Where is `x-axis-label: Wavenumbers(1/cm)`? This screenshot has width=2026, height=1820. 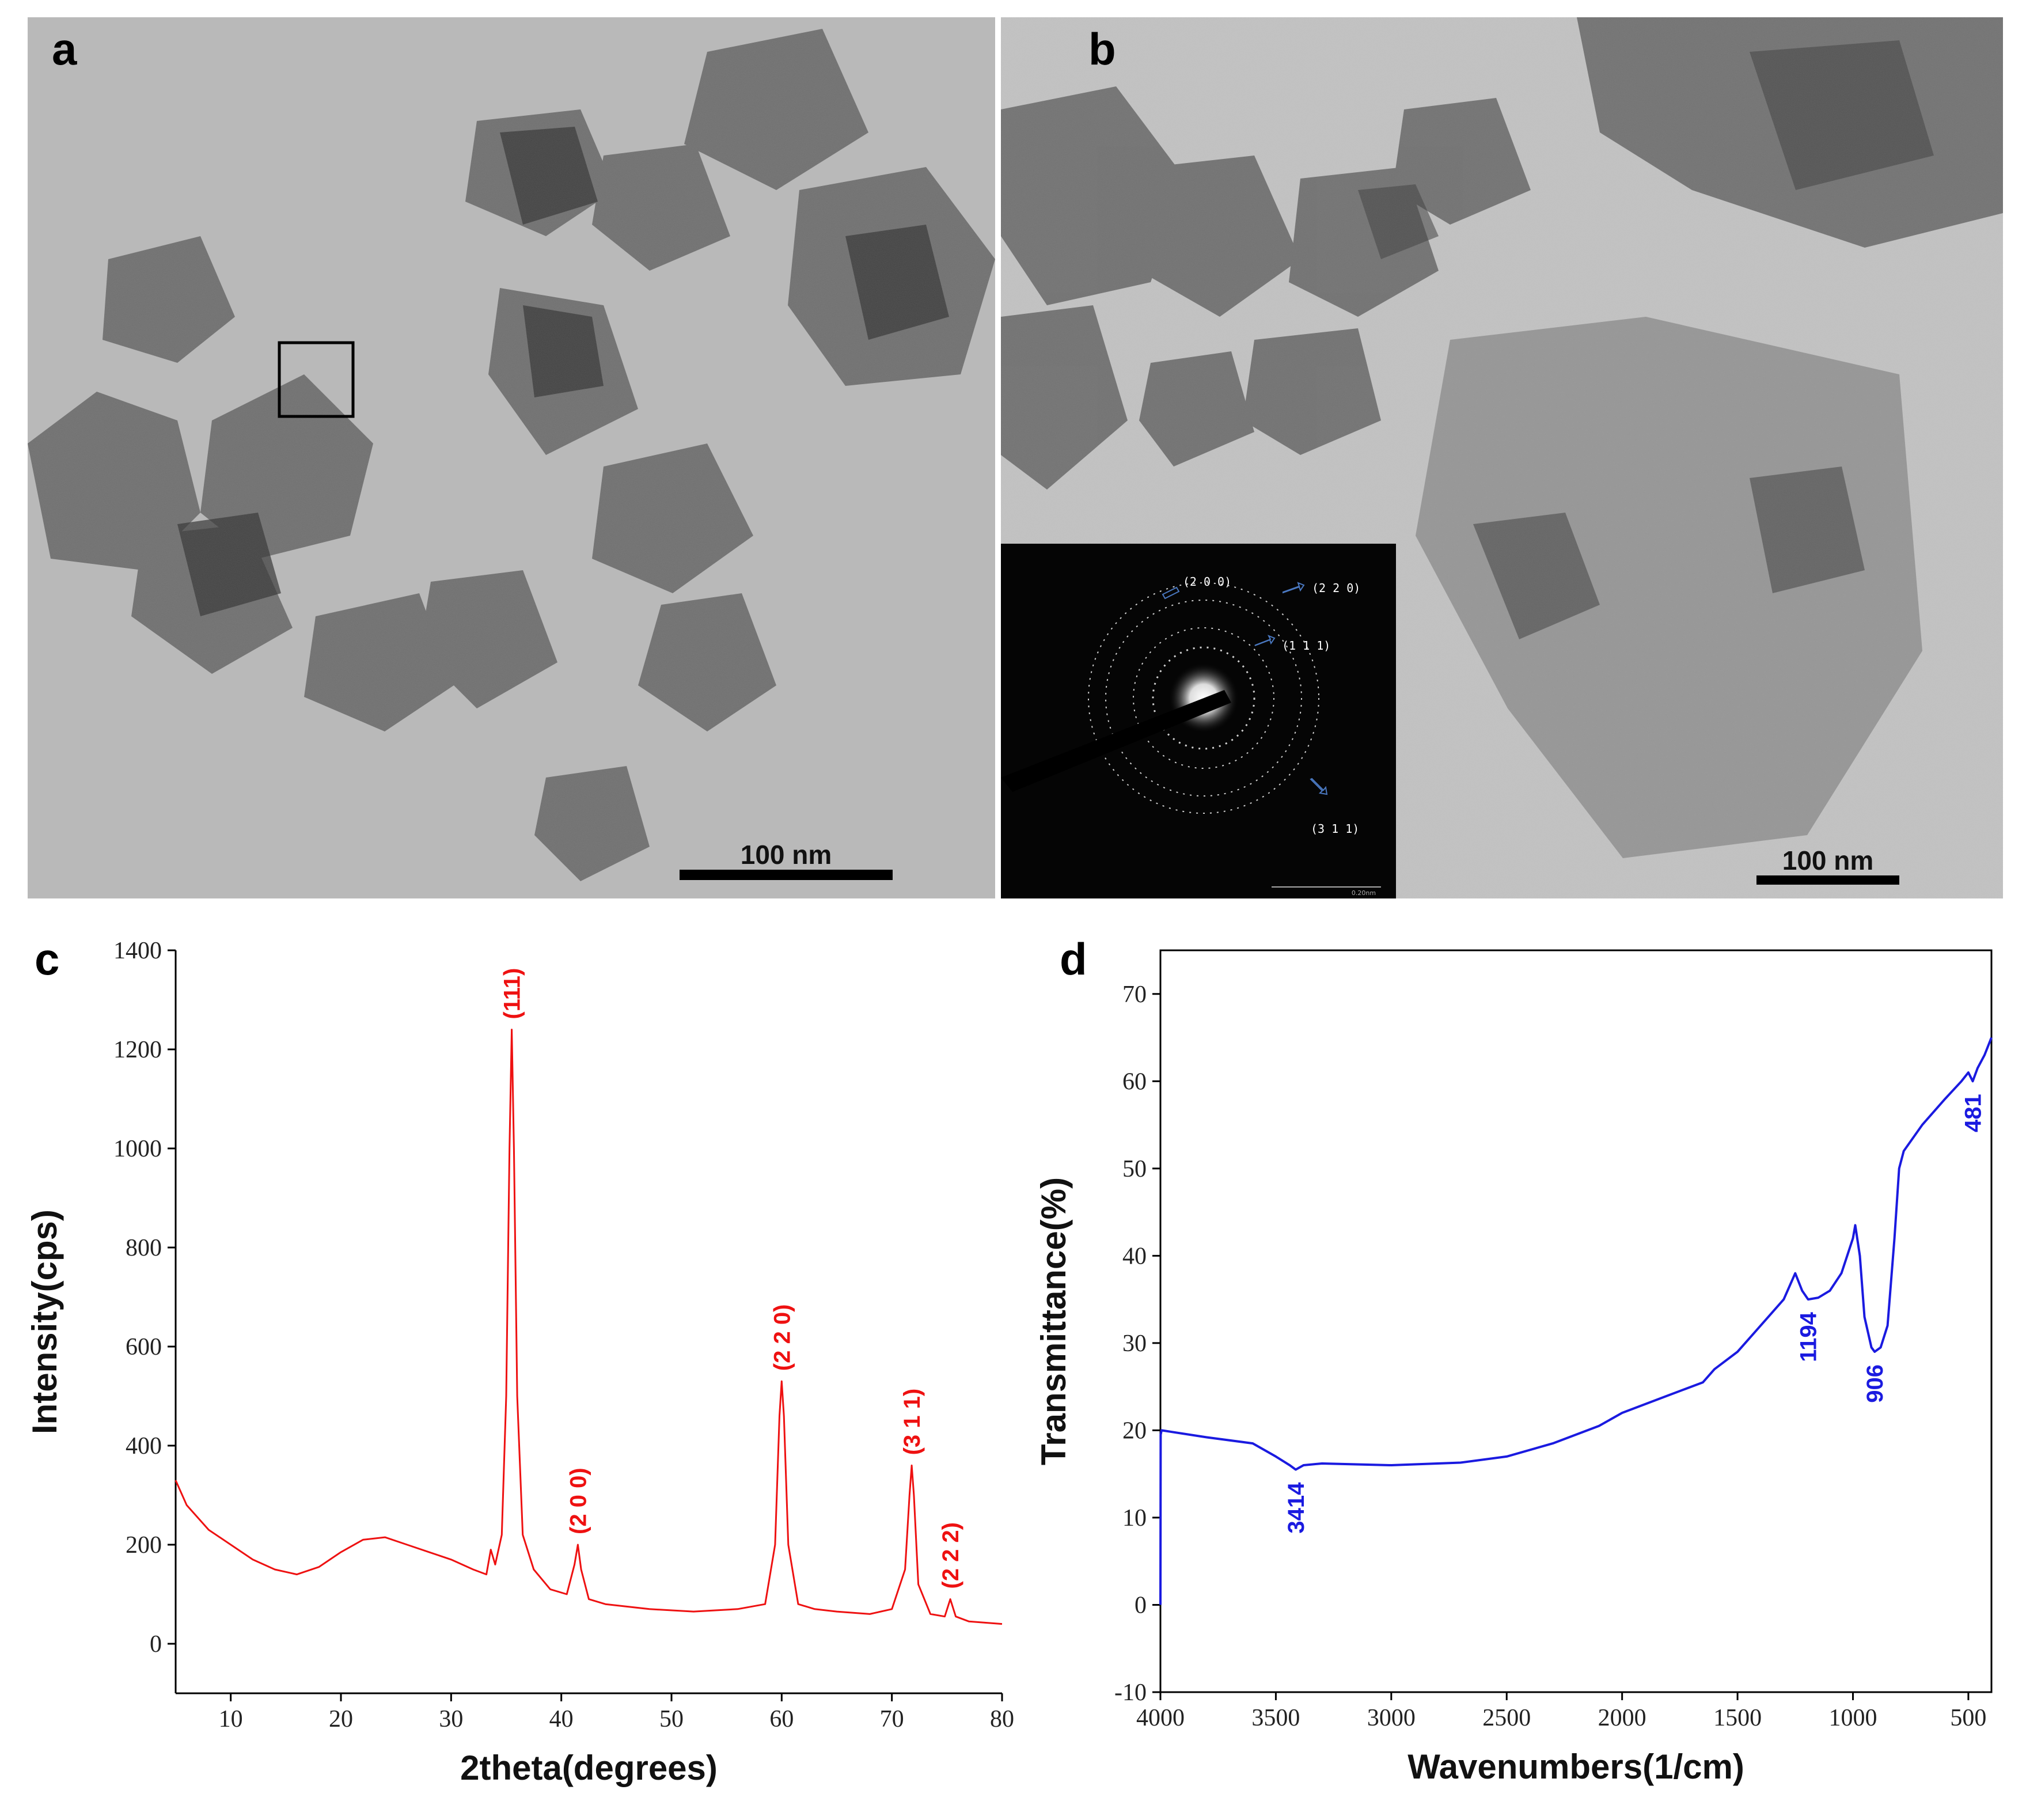 x-axis-label: Wavenumbers(1/cm) is located at coordinates (1575, 1766).